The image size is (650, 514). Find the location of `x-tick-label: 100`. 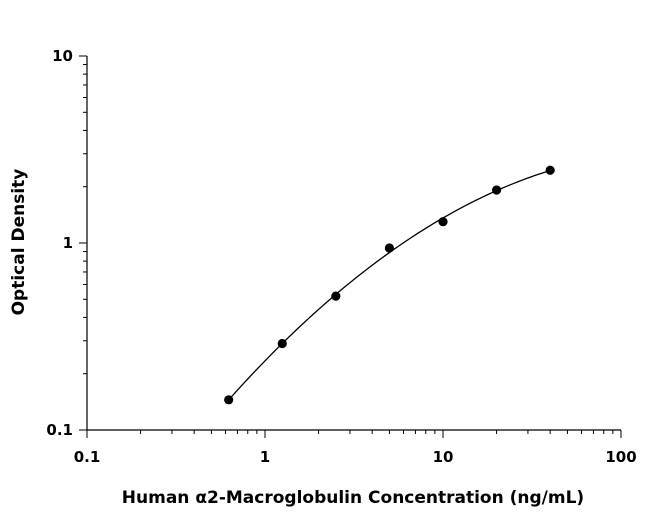

x-tick-label: 100 is located at coordinates (620, 457).